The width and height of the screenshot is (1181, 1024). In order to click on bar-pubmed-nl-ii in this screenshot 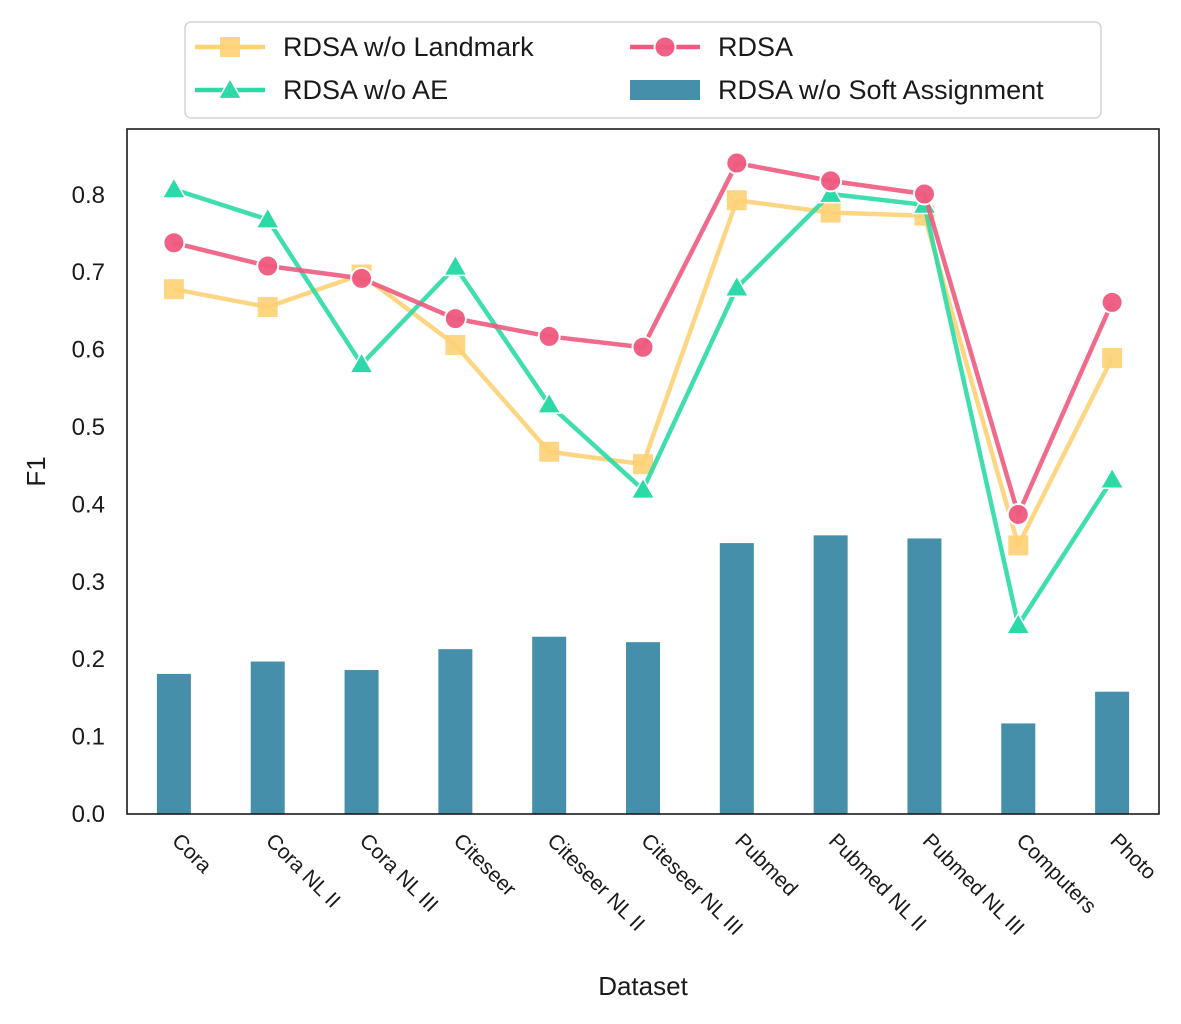, I will do `click(830, 674)`.